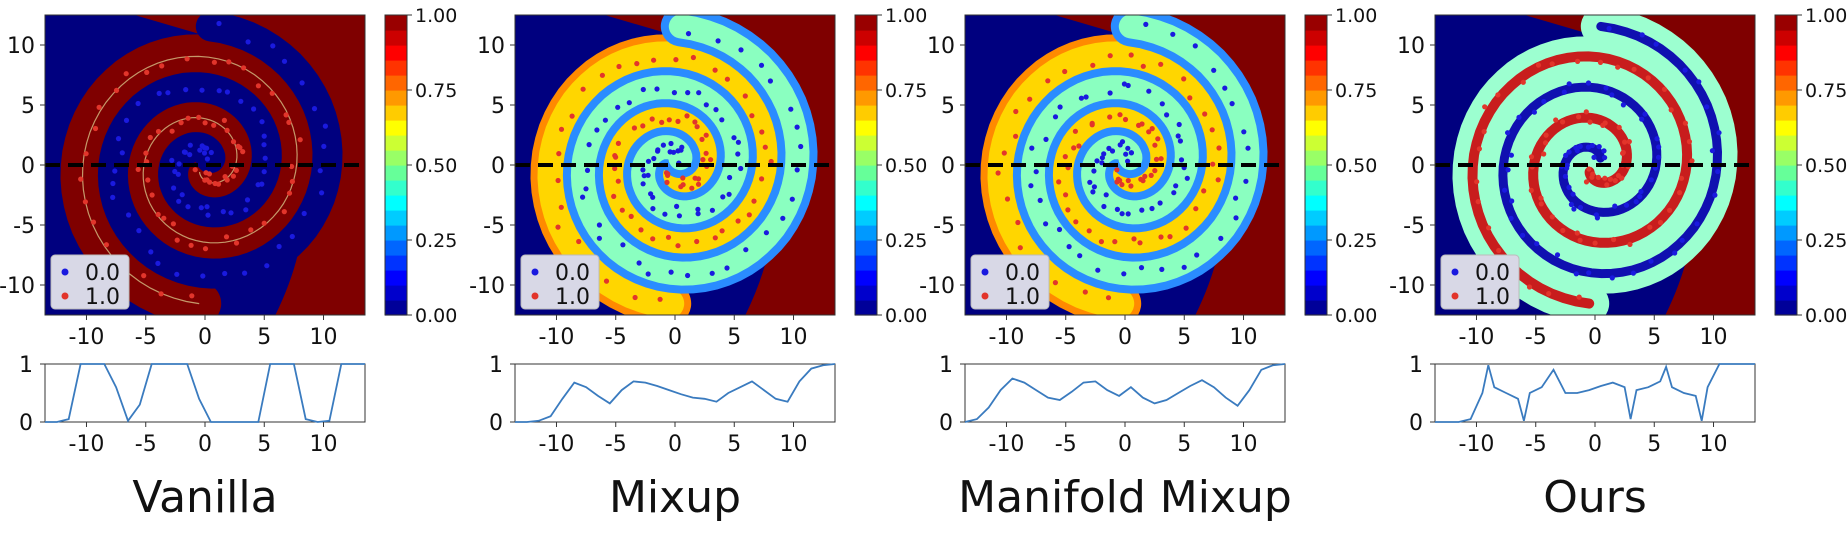 Image resolution: width=1847 pixels, height=536 pixels. What do you see at coordinates (1595, 337) in the screenshot?
I see `x-tick-label: 0` at bounding box center [1595, 337].